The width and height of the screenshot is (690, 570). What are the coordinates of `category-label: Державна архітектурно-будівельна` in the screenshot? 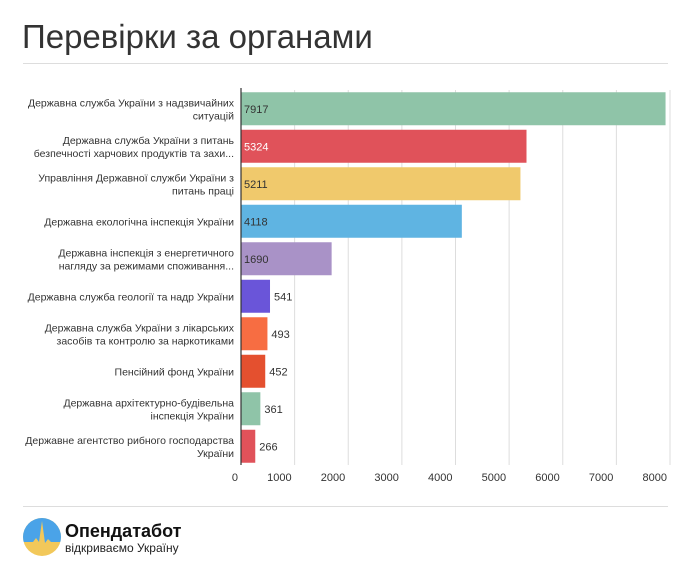 It's located at (148, 403).